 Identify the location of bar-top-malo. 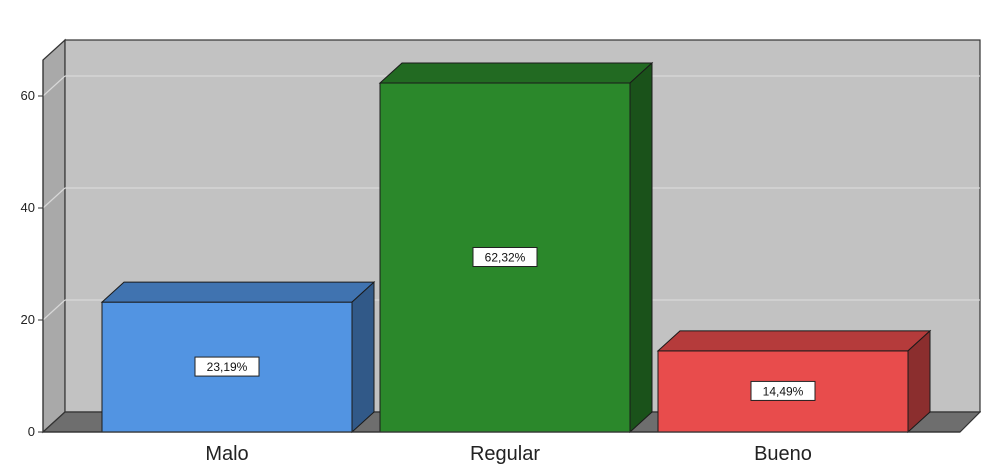
(238, 292).